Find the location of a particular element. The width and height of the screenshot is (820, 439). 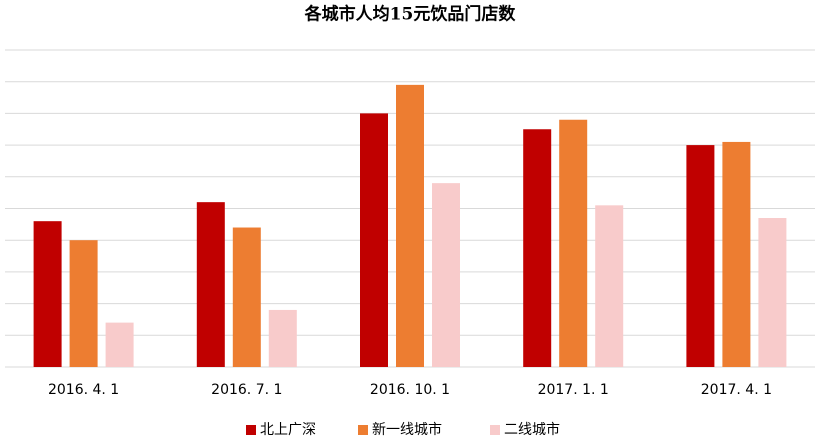

x-tick-label: 2017. 4. 1 is located at coordinates (736, 390).